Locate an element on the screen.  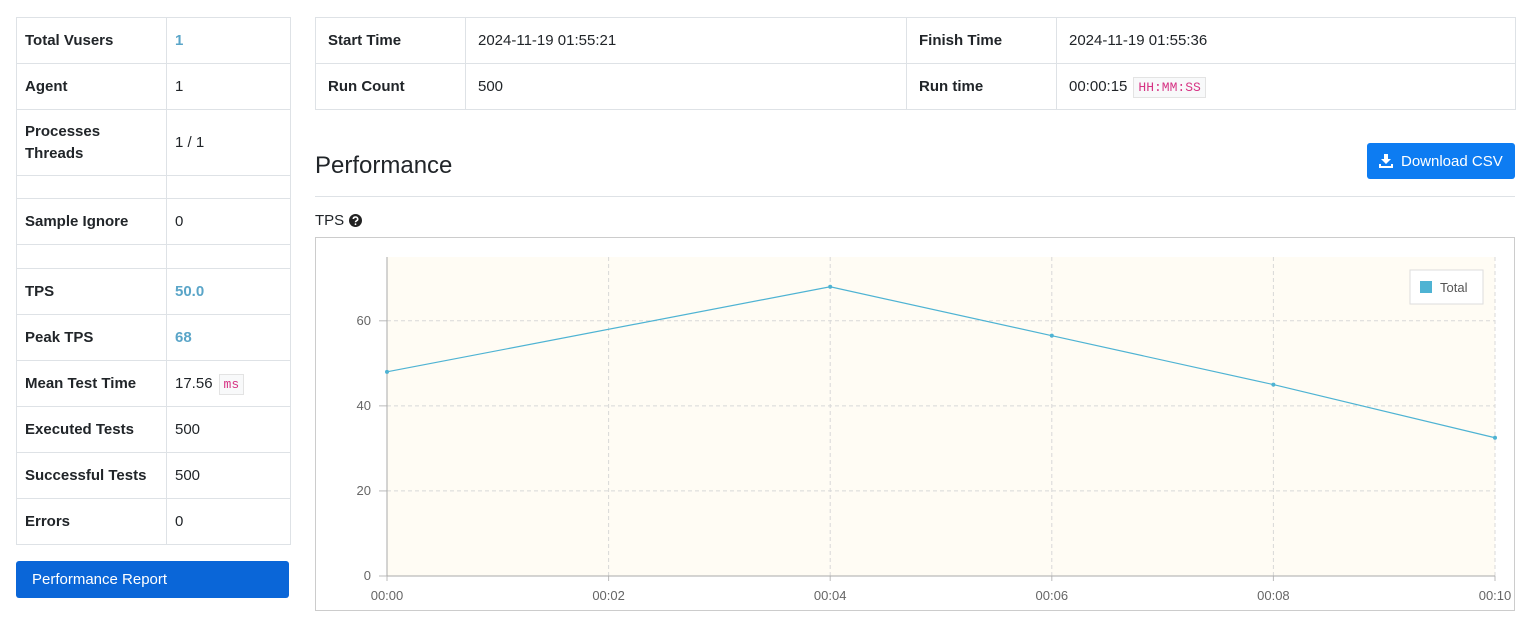
x-tick-label: 00:02 is located at coordinates (608, 595).